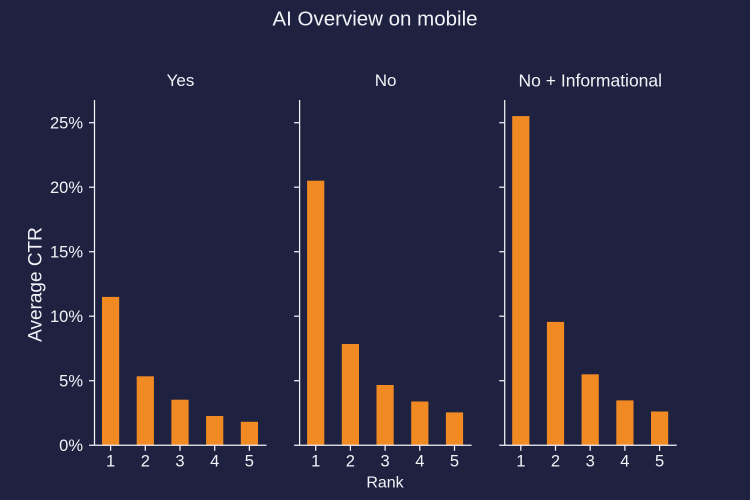  I want to click on svg-text: Yes, so click(181, 80).